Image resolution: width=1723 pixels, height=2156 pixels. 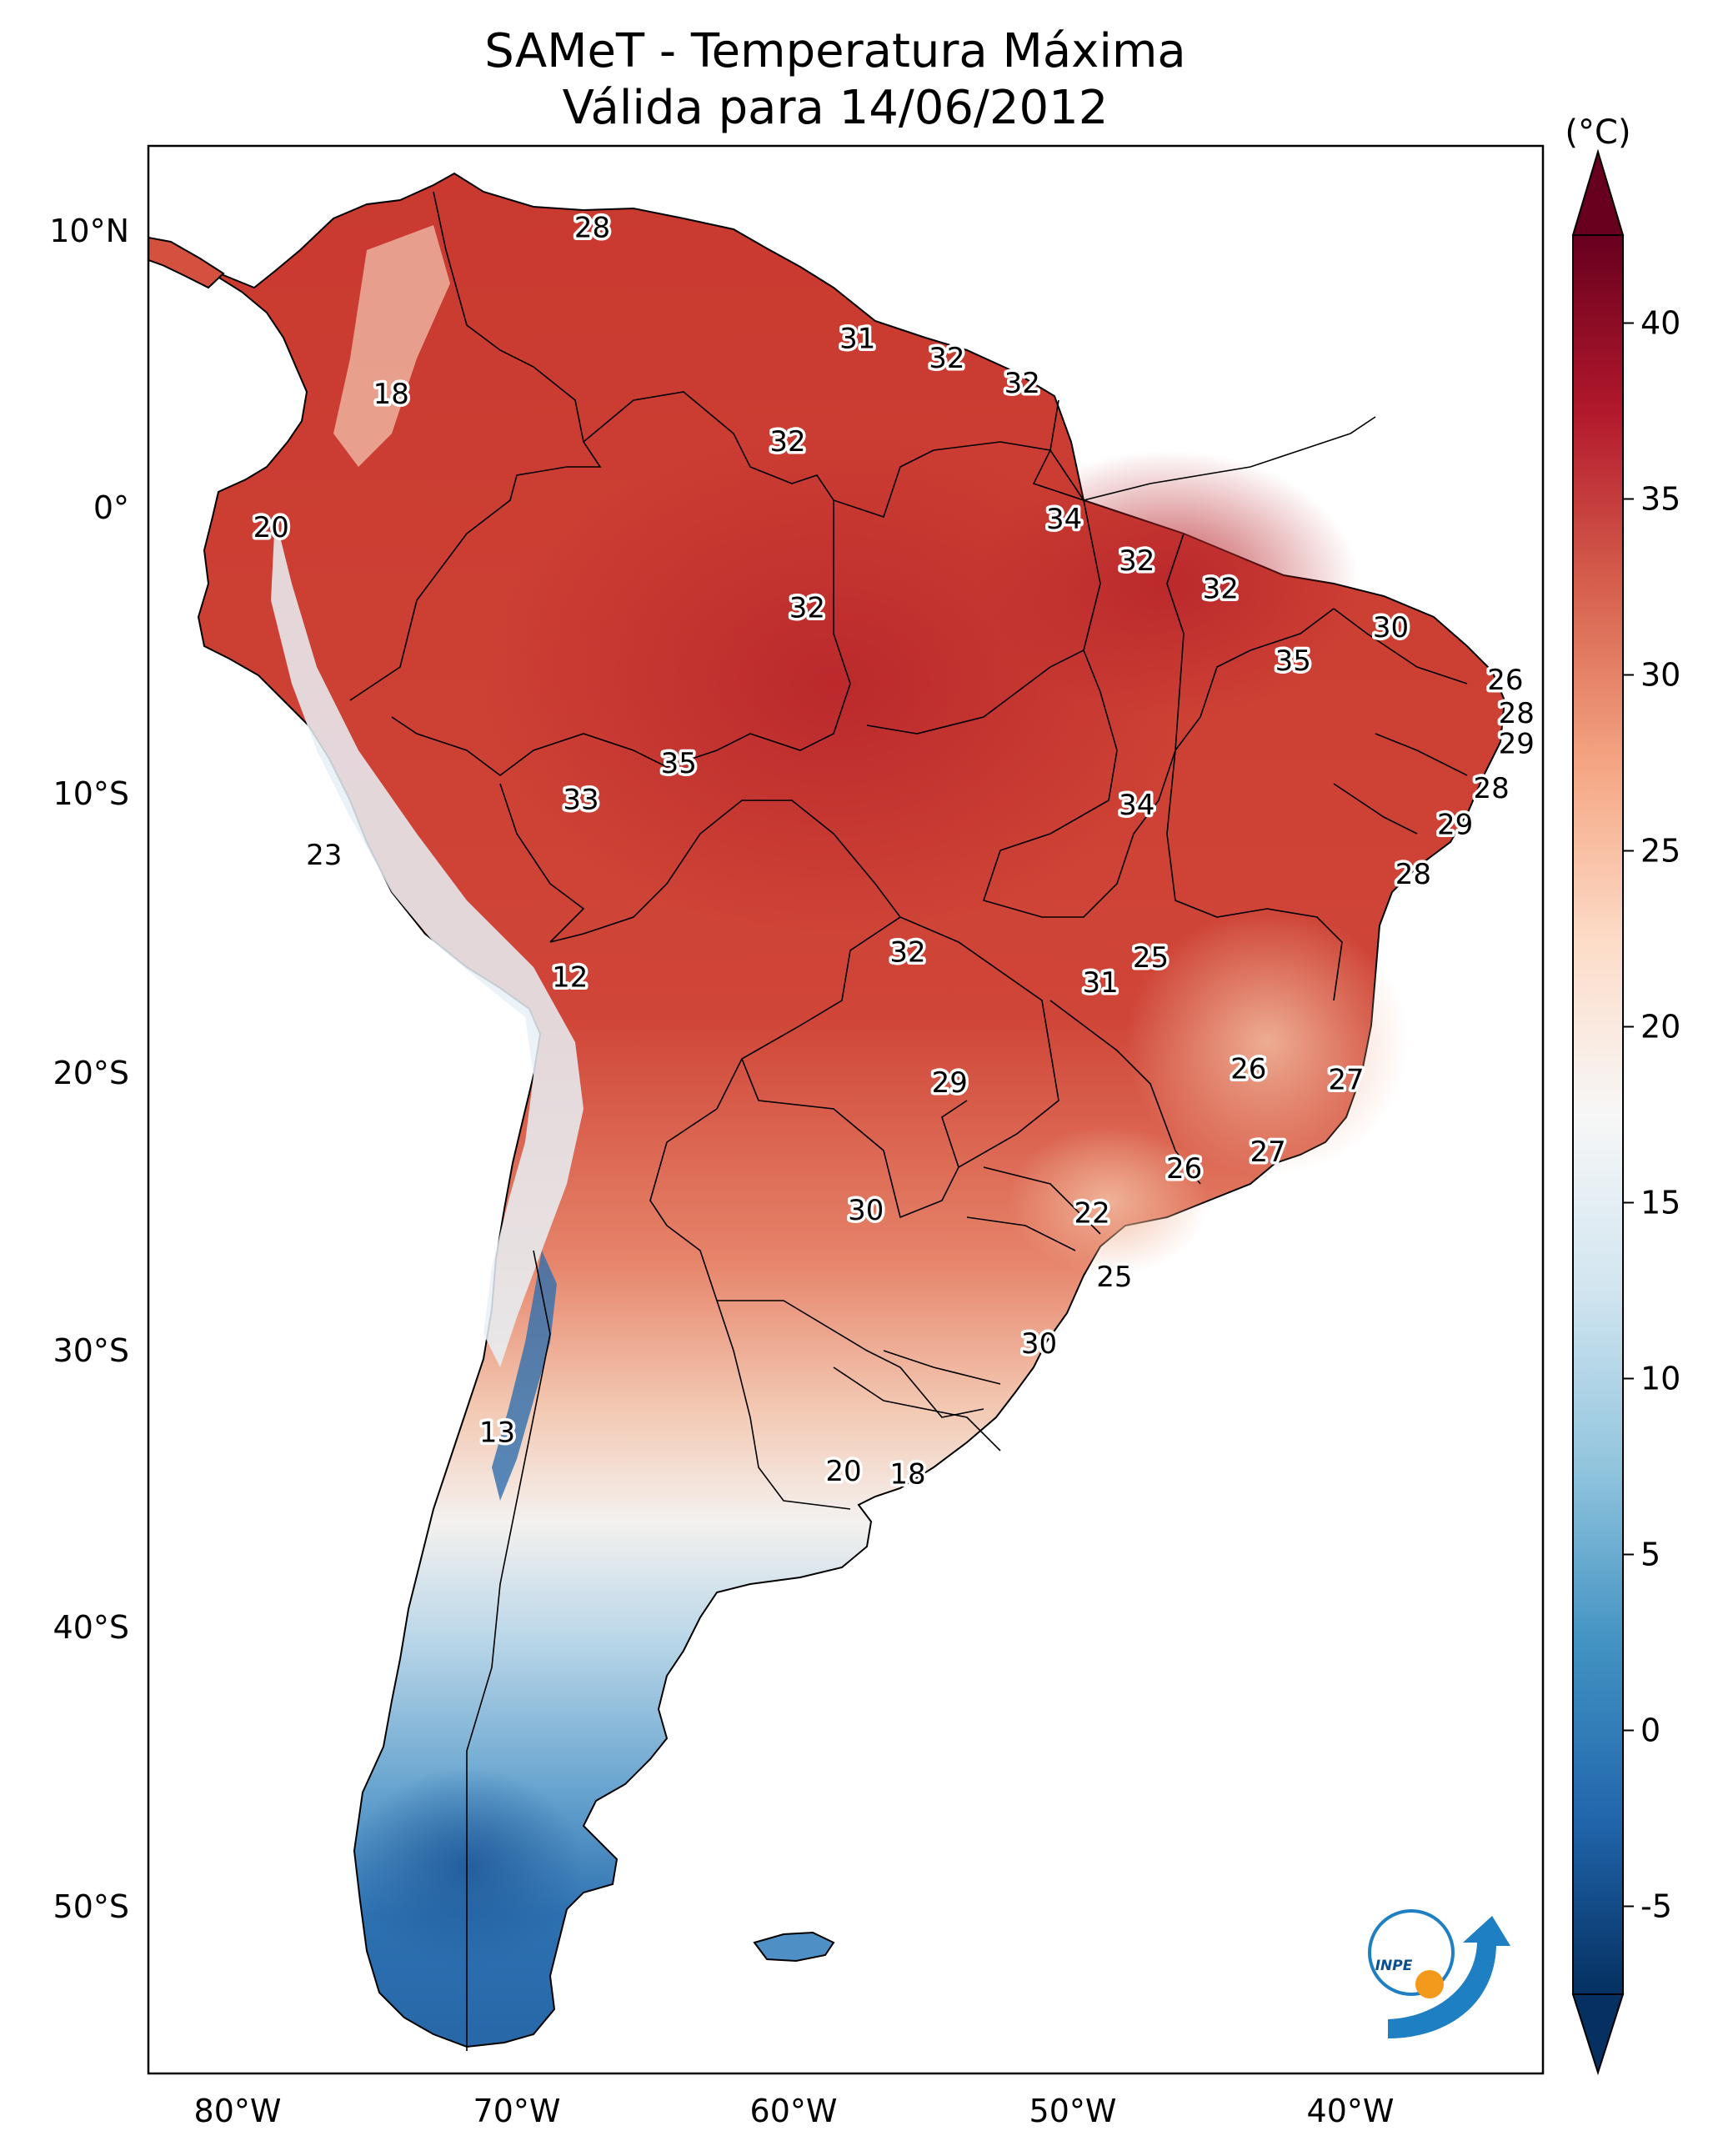 I want to click on lat-tick-label: 50°S, so click(x=91, y=1906).